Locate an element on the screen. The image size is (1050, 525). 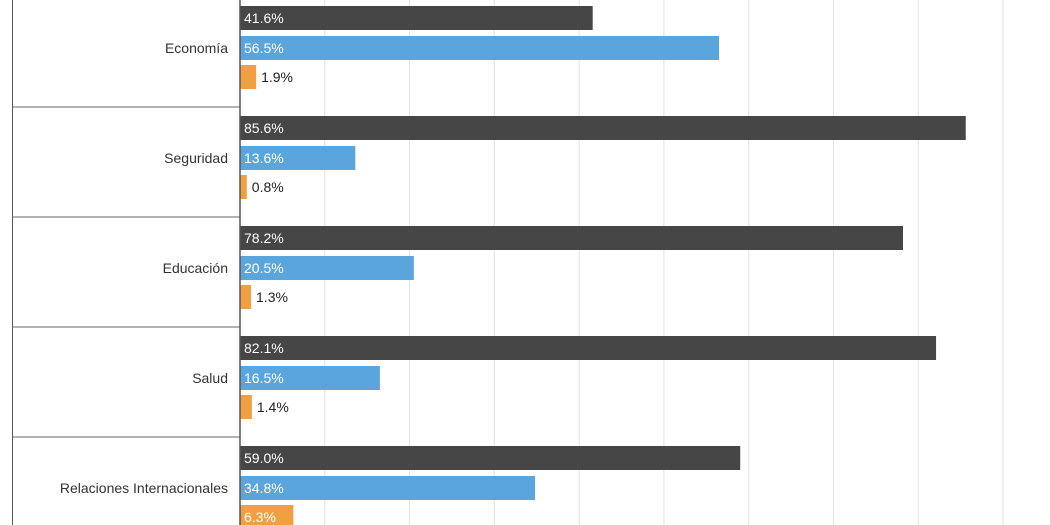
data-label: 6.3% is located at coordinates (260, 517).